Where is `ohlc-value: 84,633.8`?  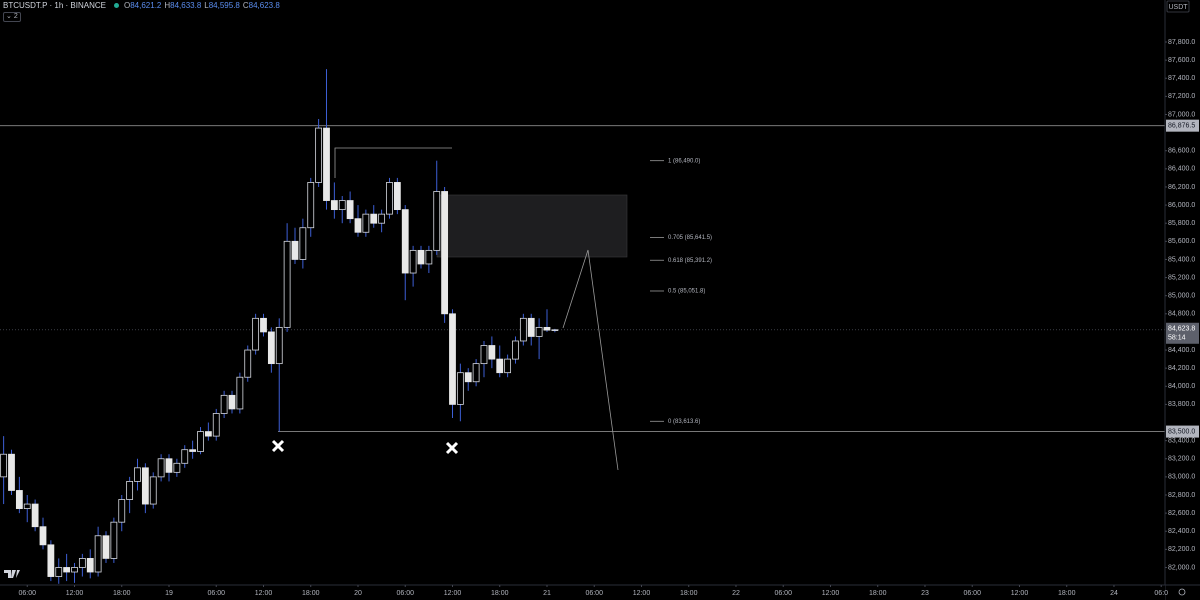 ohlc-value: 84,633.8 is located at coordinates (186, 5).